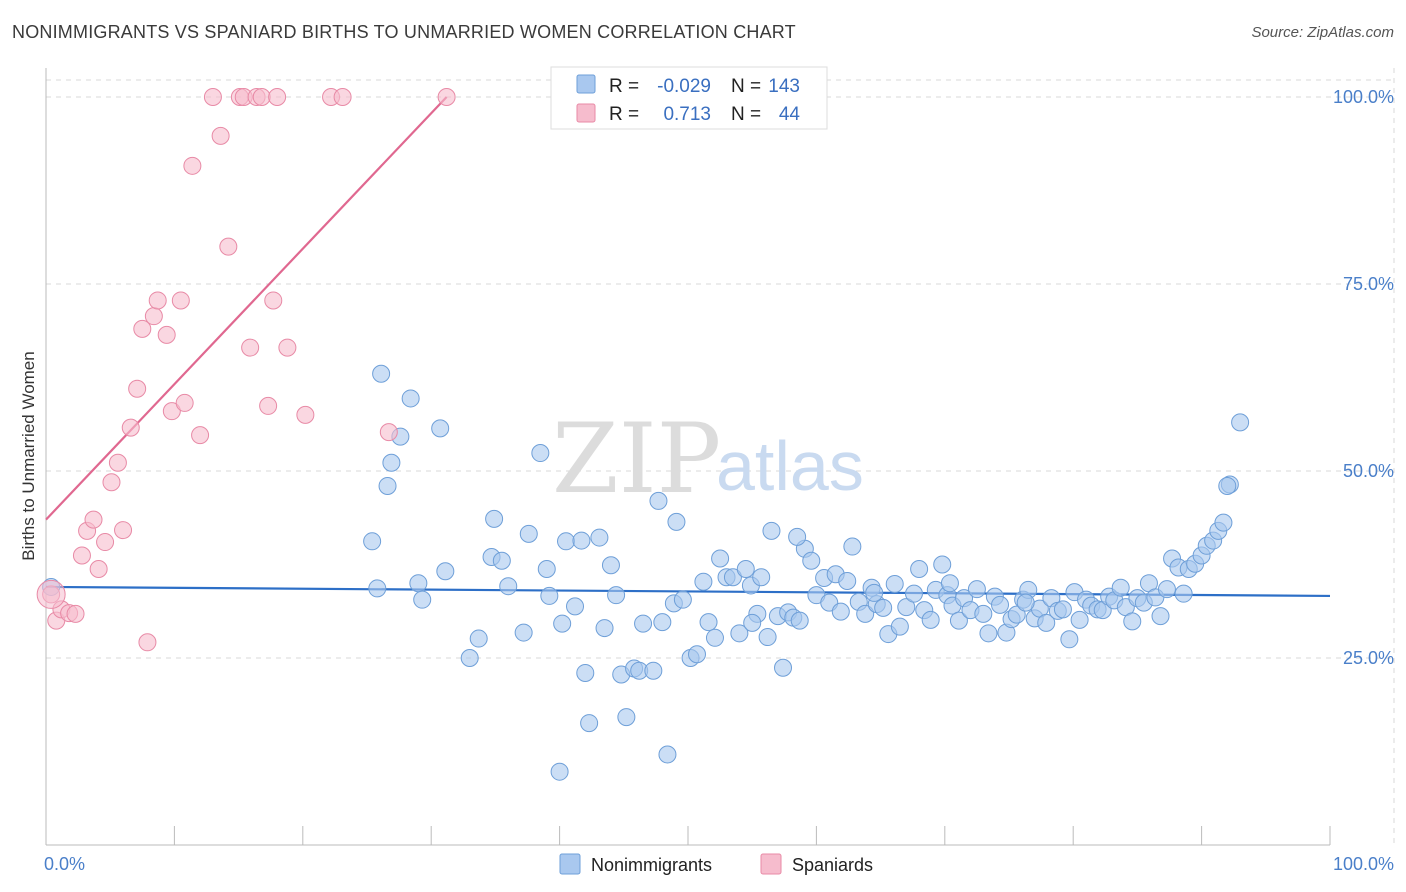  What do you see at coordinates (832, 865) in the screenshot?
I see `series-label-spaniards: Spaniards` at bounding box center [832, 865].